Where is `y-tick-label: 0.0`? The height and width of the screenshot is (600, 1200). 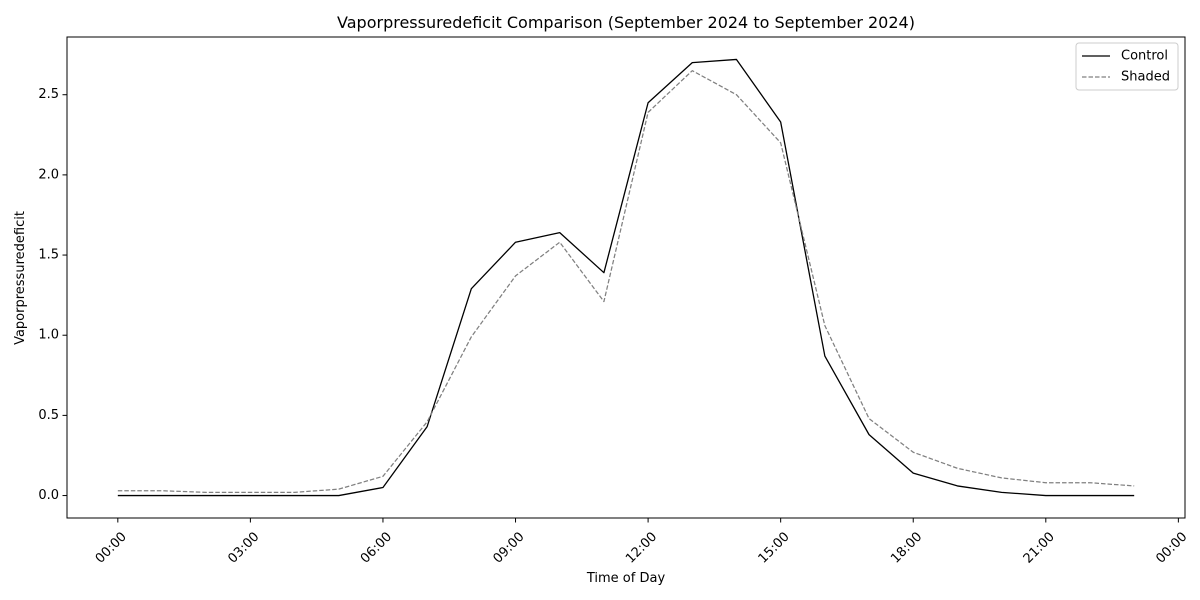 y-tick-label: 0.0 is located at coordinates (48, 495).